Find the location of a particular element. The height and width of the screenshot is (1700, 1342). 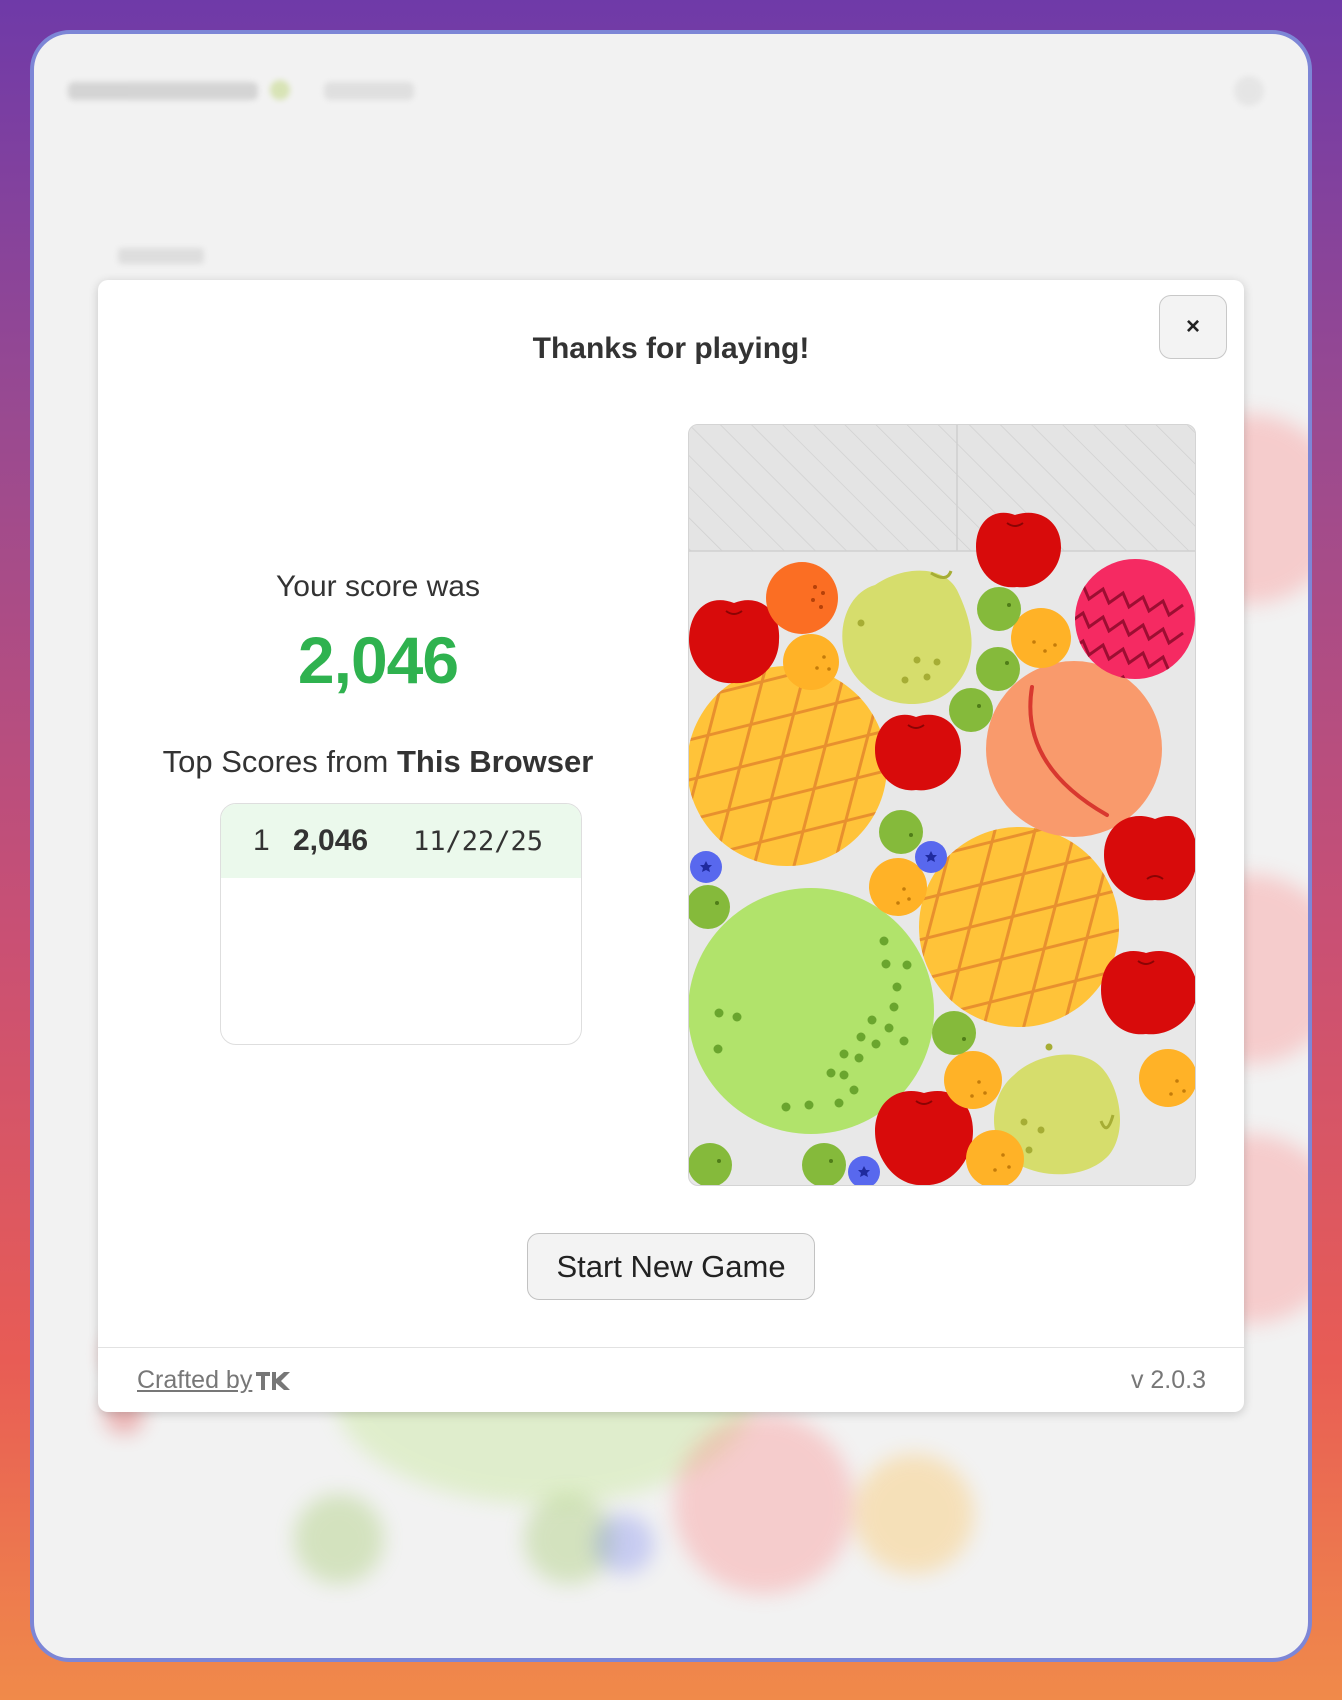

blurred-logo-icon is located at coordinates (280, 90).